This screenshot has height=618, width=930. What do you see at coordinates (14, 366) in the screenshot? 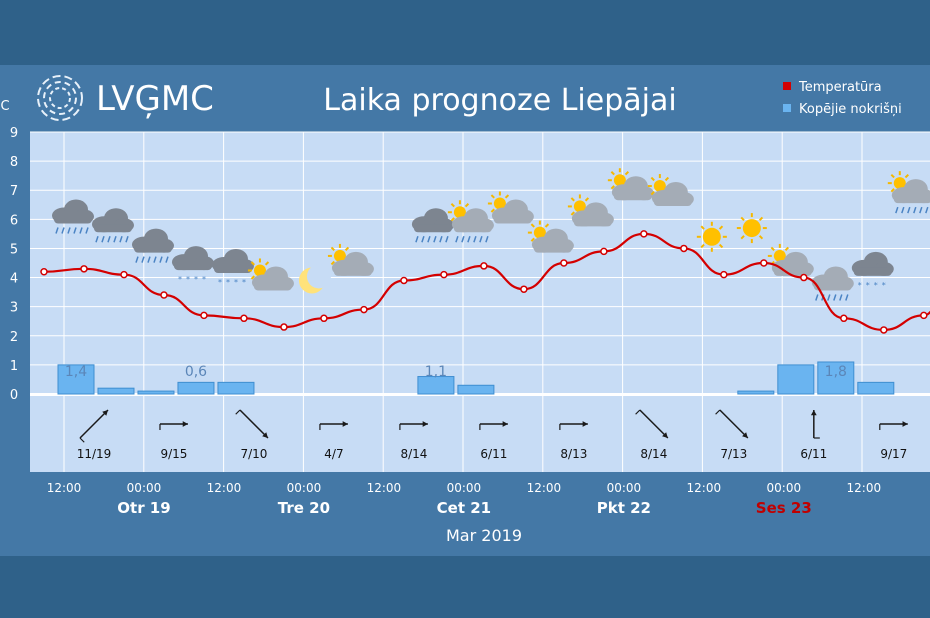
I see `y-tick-label: 1` at bounding box center [14, 366].